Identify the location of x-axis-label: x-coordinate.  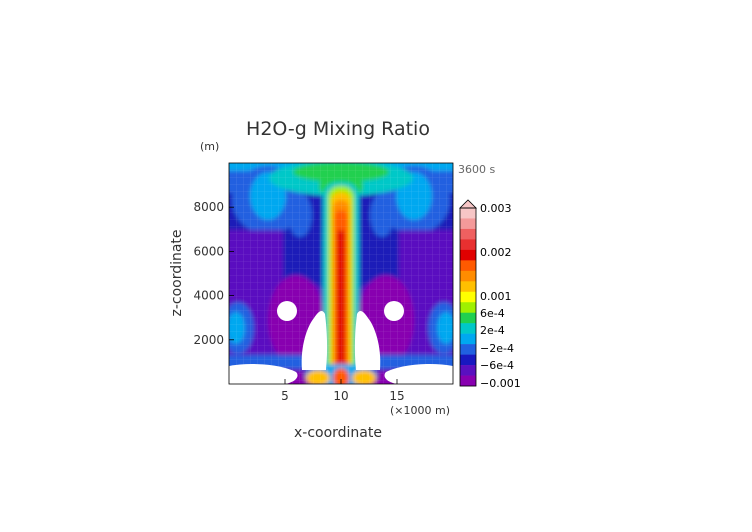
(338, 433).